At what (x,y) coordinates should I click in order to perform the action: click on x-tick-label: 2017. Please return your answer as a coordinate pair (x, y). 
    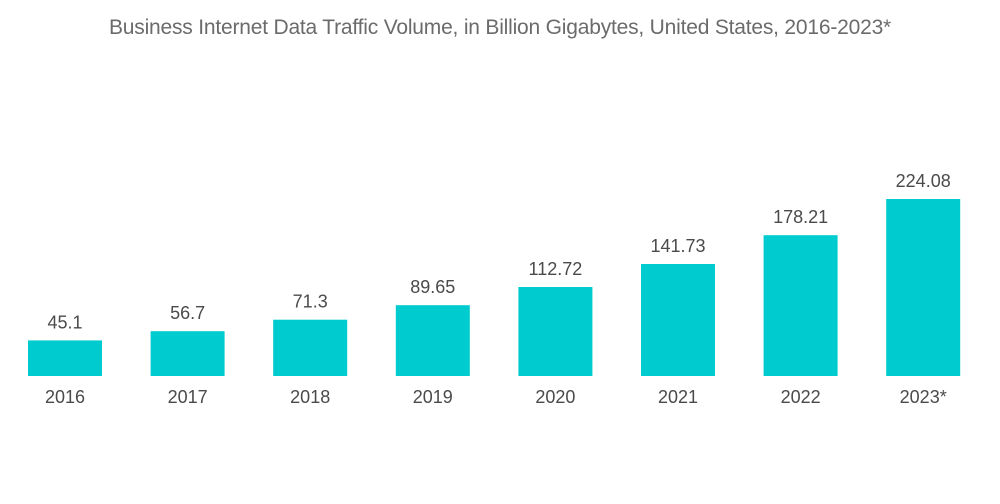
    Looking at the image, I should click on (188, 397).